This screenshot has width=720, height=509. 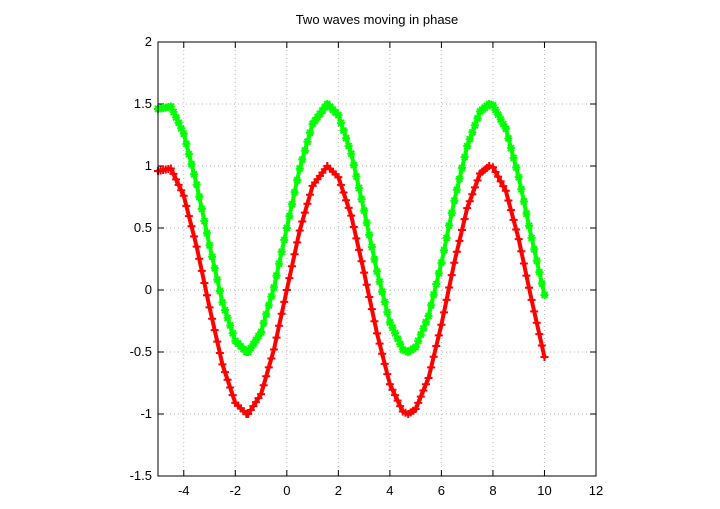 What do you see at coordinates (148, 165) in the screenshot?
I see `y-tick-label: 1` at bounding box center [148, 165].